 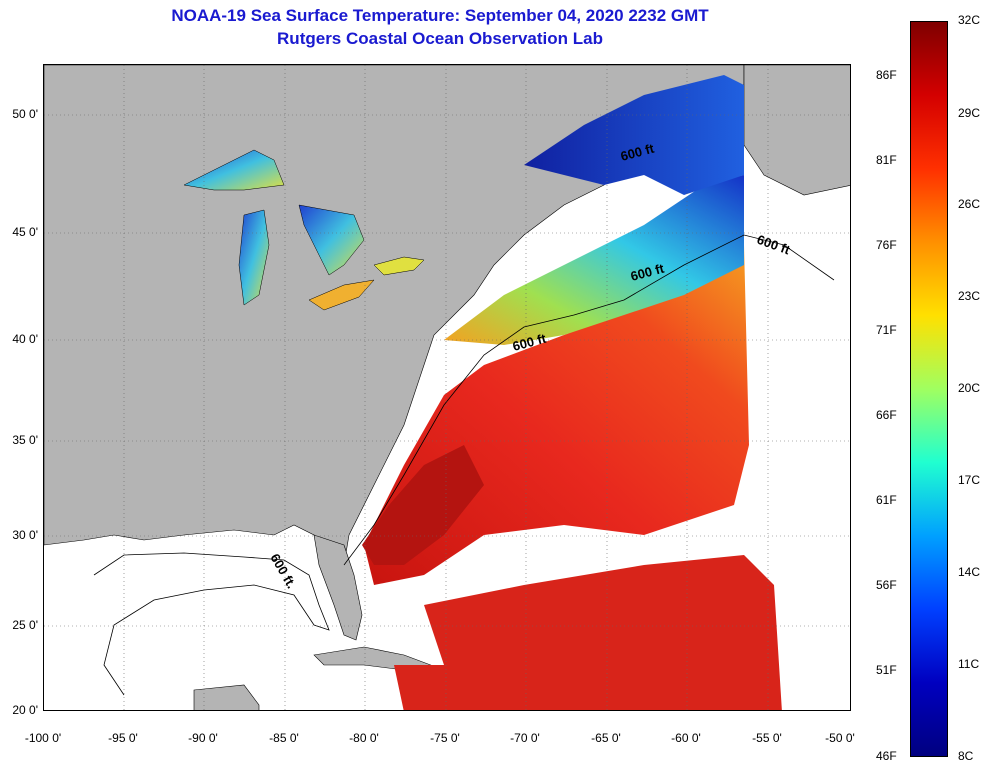 I want to click on colorbar-celsius-label: 17C, so click(x=969, y=480).